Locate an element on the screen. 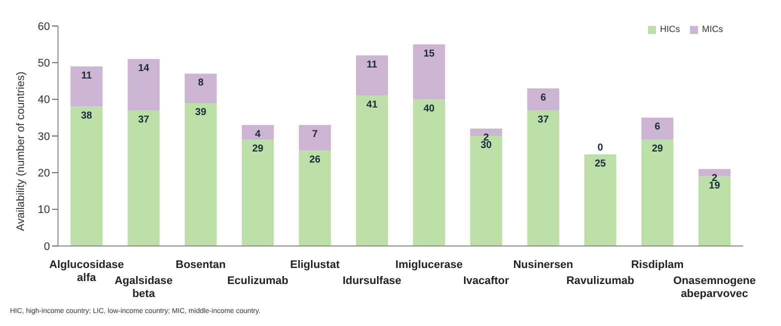  y-tick-label: 60 is located at coordinates (44, 26).